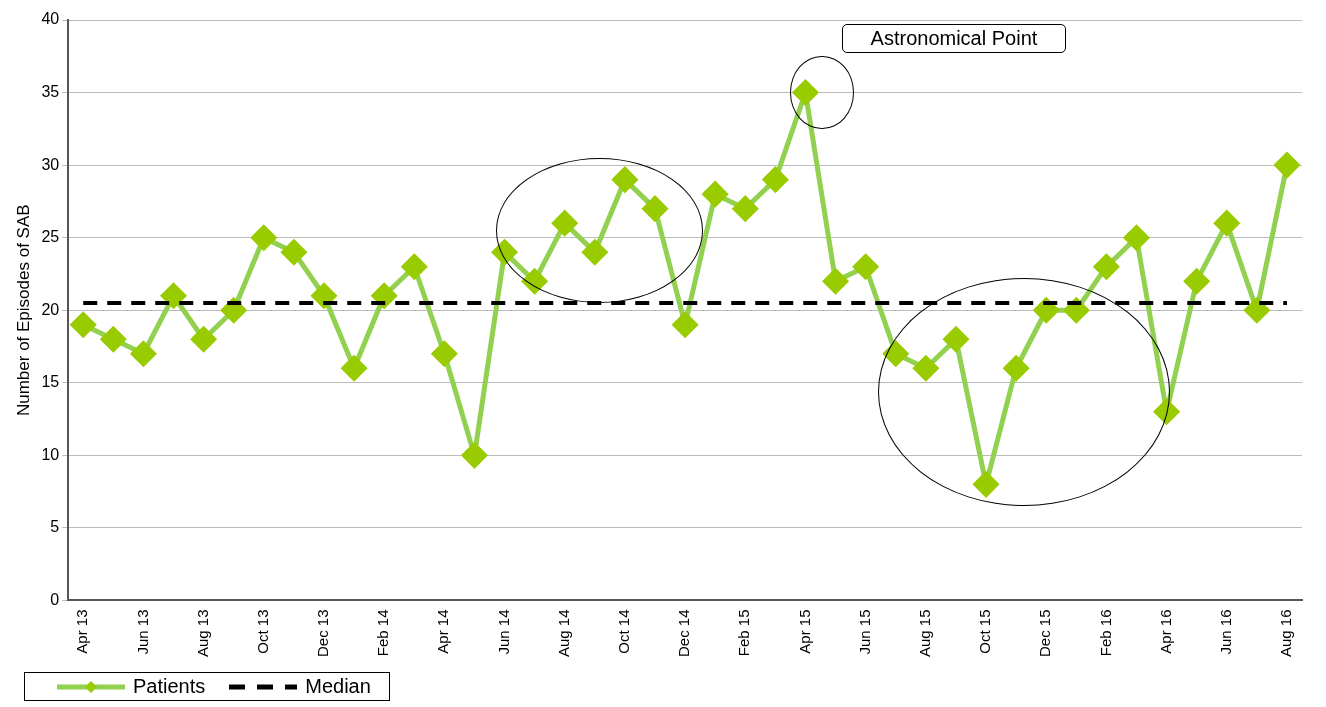 This screenshot has width=1326, height=707. Describe the element at coordinates (864, 632) in the screenshot. I see `x-tick-label: Jun 15` at that location.